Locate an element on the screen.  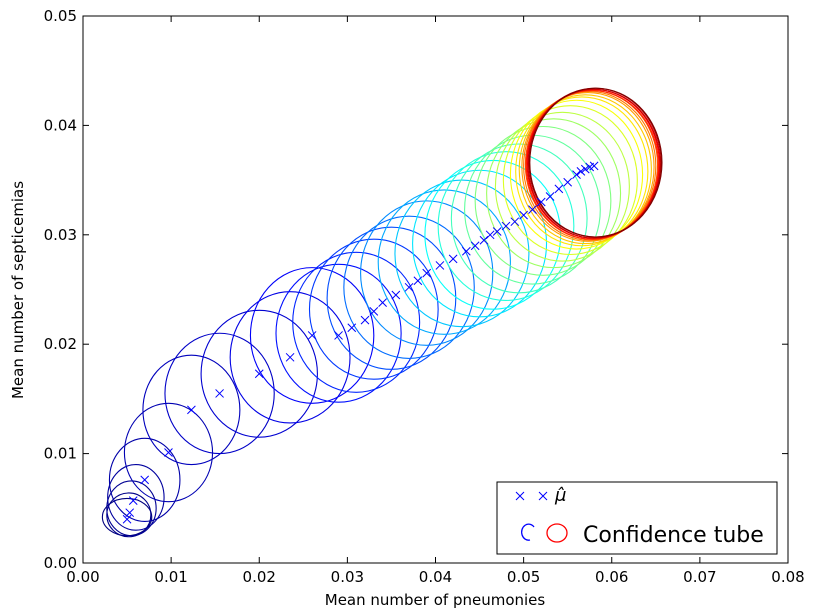
legend: μ̂ Confidence tube is located at coordinates (637, 518).